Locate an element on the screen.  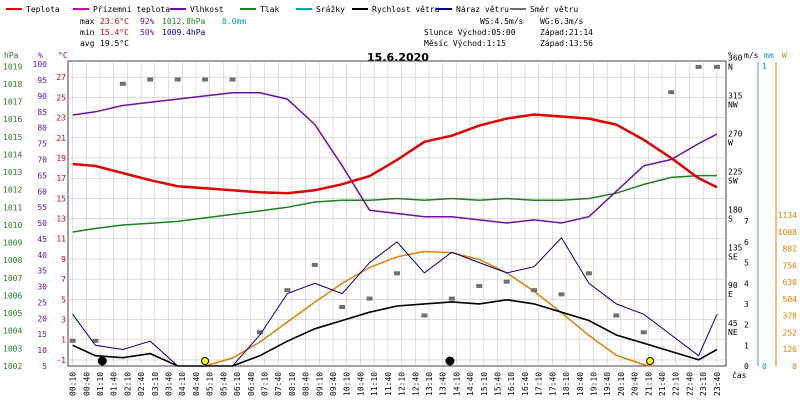
pressure-tick-label: 1011 is located at coordinates (12, 207).